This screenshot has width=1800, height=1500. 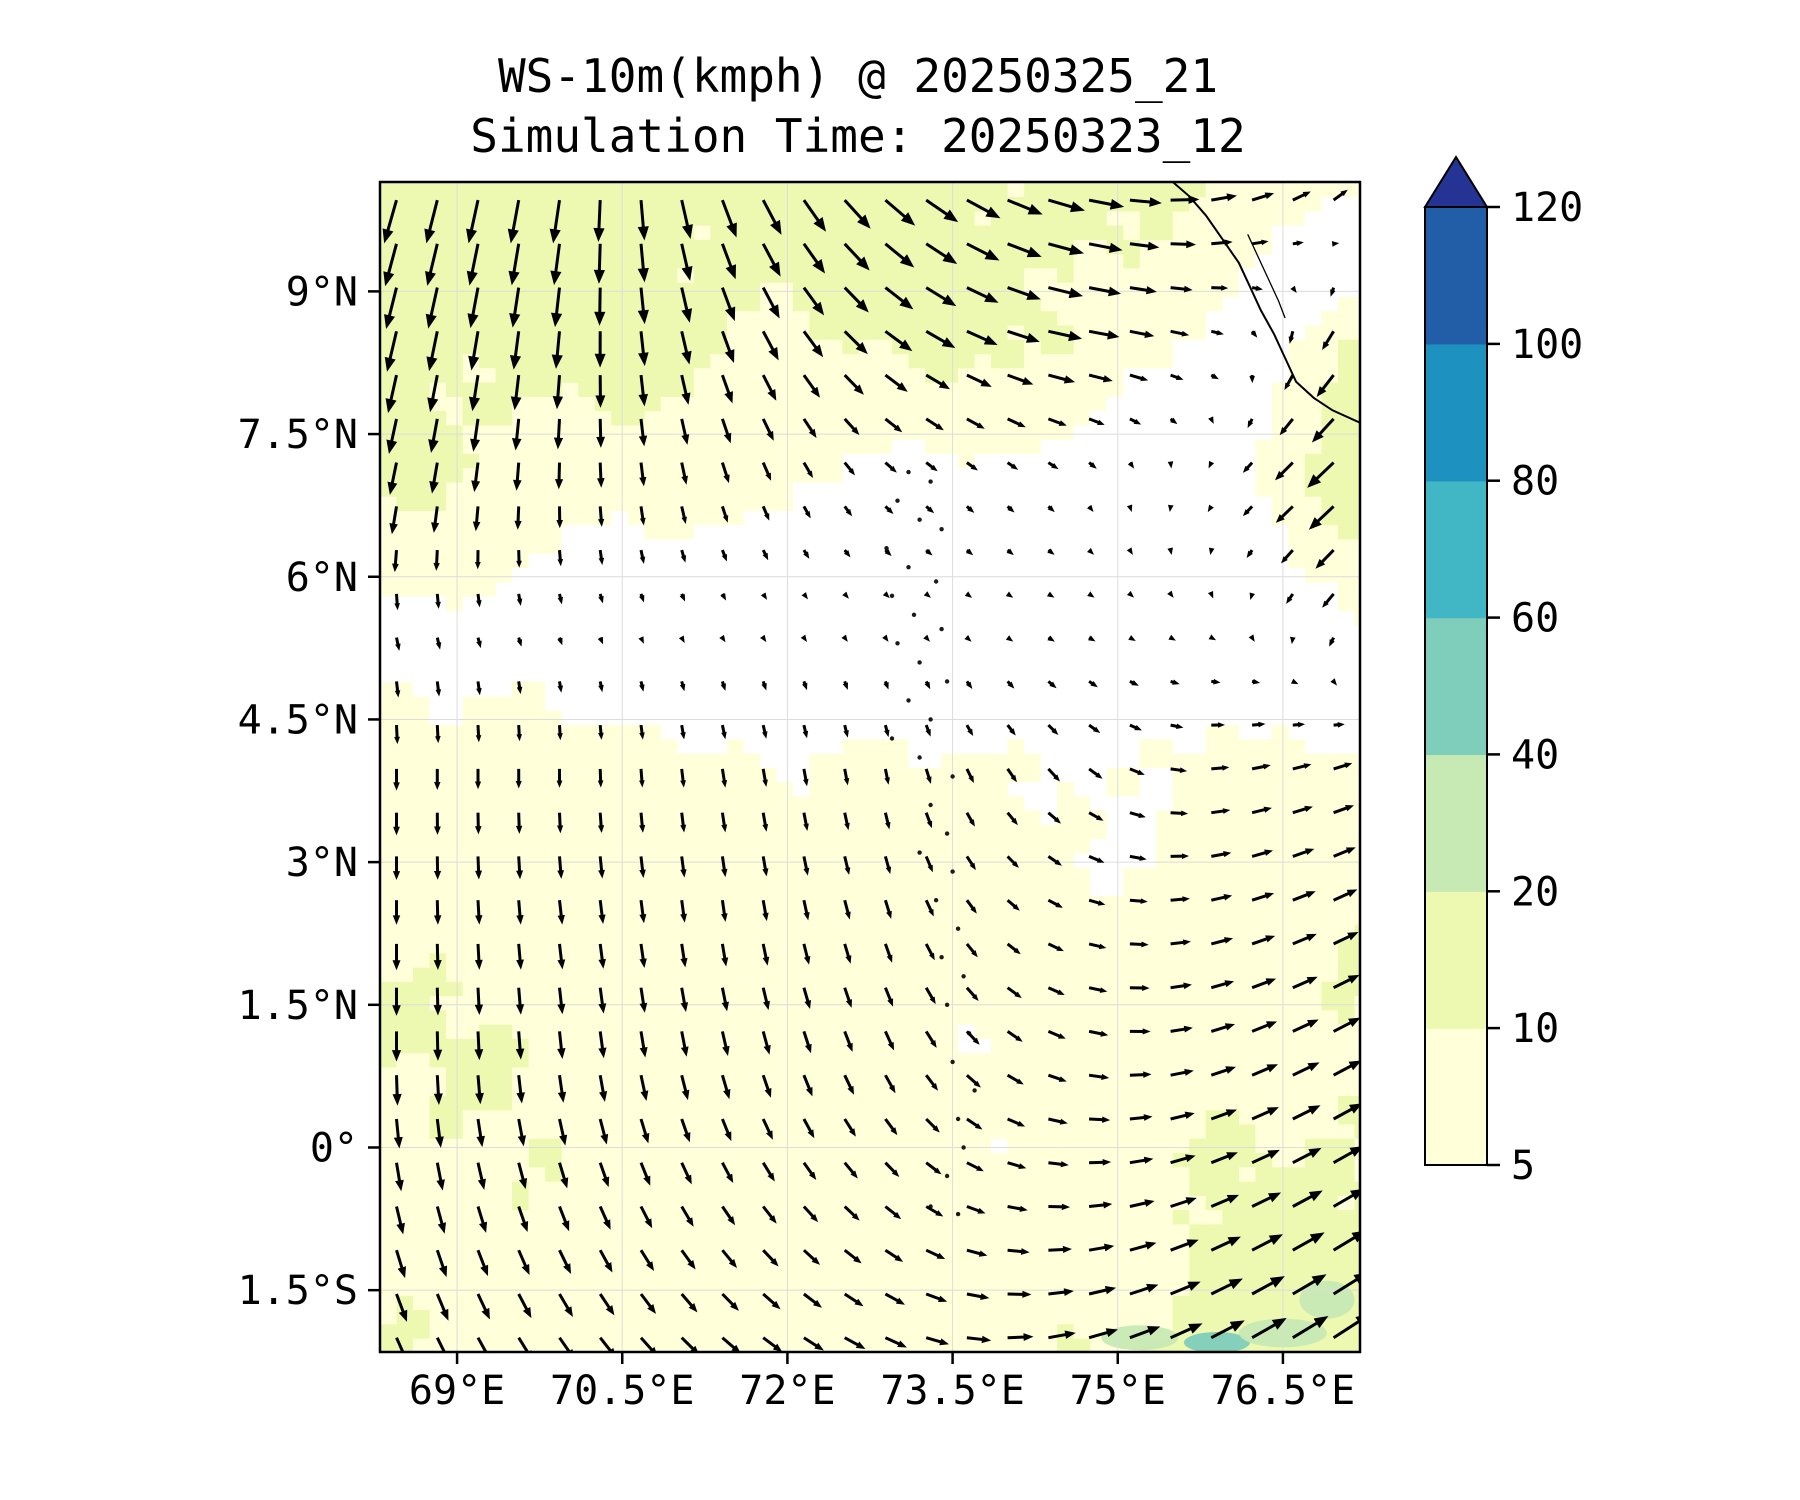 What do you see at coordinates (442, 1344) in the screenshot?
I see `wind-arrow` at bounding box center [442, 1344].